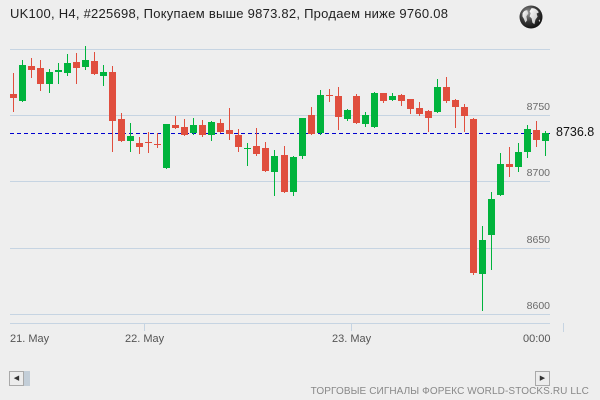 The image size is (600, 400). I want to click on x-axis-label: 22. May, so click(145, 339).